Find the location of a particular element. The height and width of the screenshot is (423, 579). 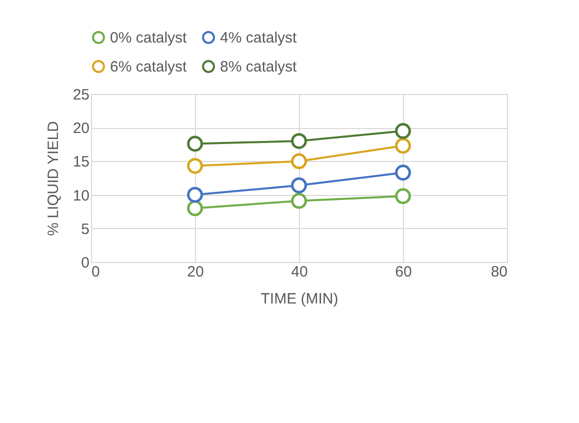

legend-label: 8% catalyst is located at coordinates (259, 67).